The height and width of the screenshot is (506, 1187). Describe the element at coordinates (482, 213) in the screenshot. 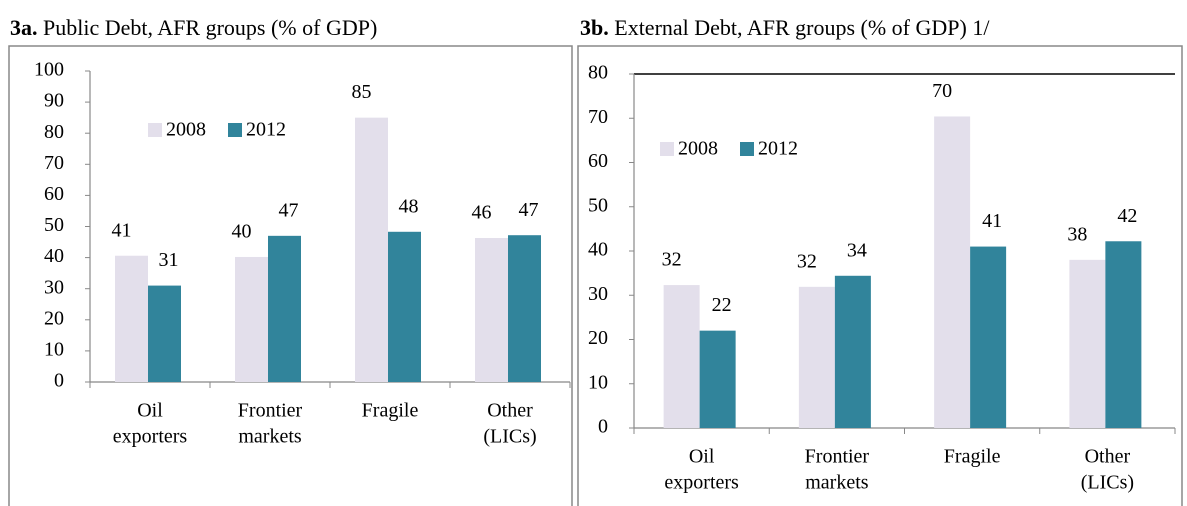

I see `value-label: 46` at that location.